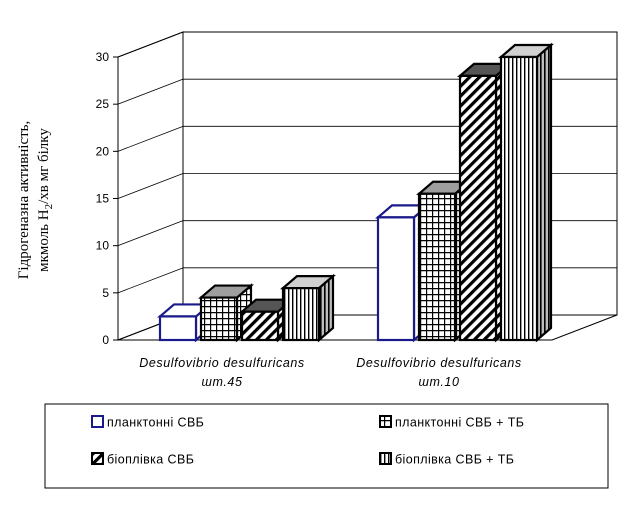  I want to click on legend-box, so click(326, 446).